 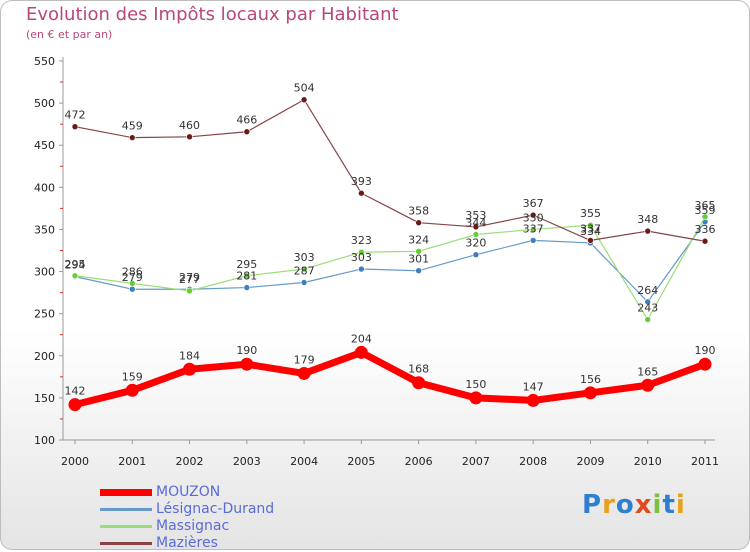 I want to click on y-tick-label: 500, so click(x=44, y=103).